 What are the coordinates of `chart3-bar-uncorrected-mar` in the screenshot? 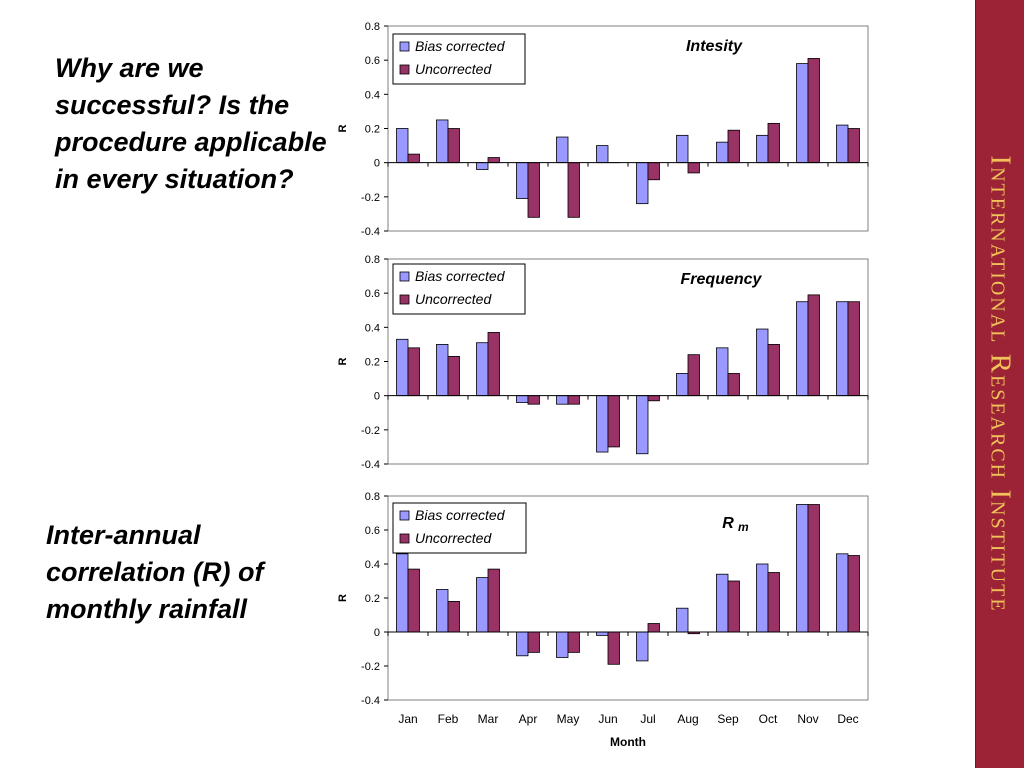 It's located at (493, 600).